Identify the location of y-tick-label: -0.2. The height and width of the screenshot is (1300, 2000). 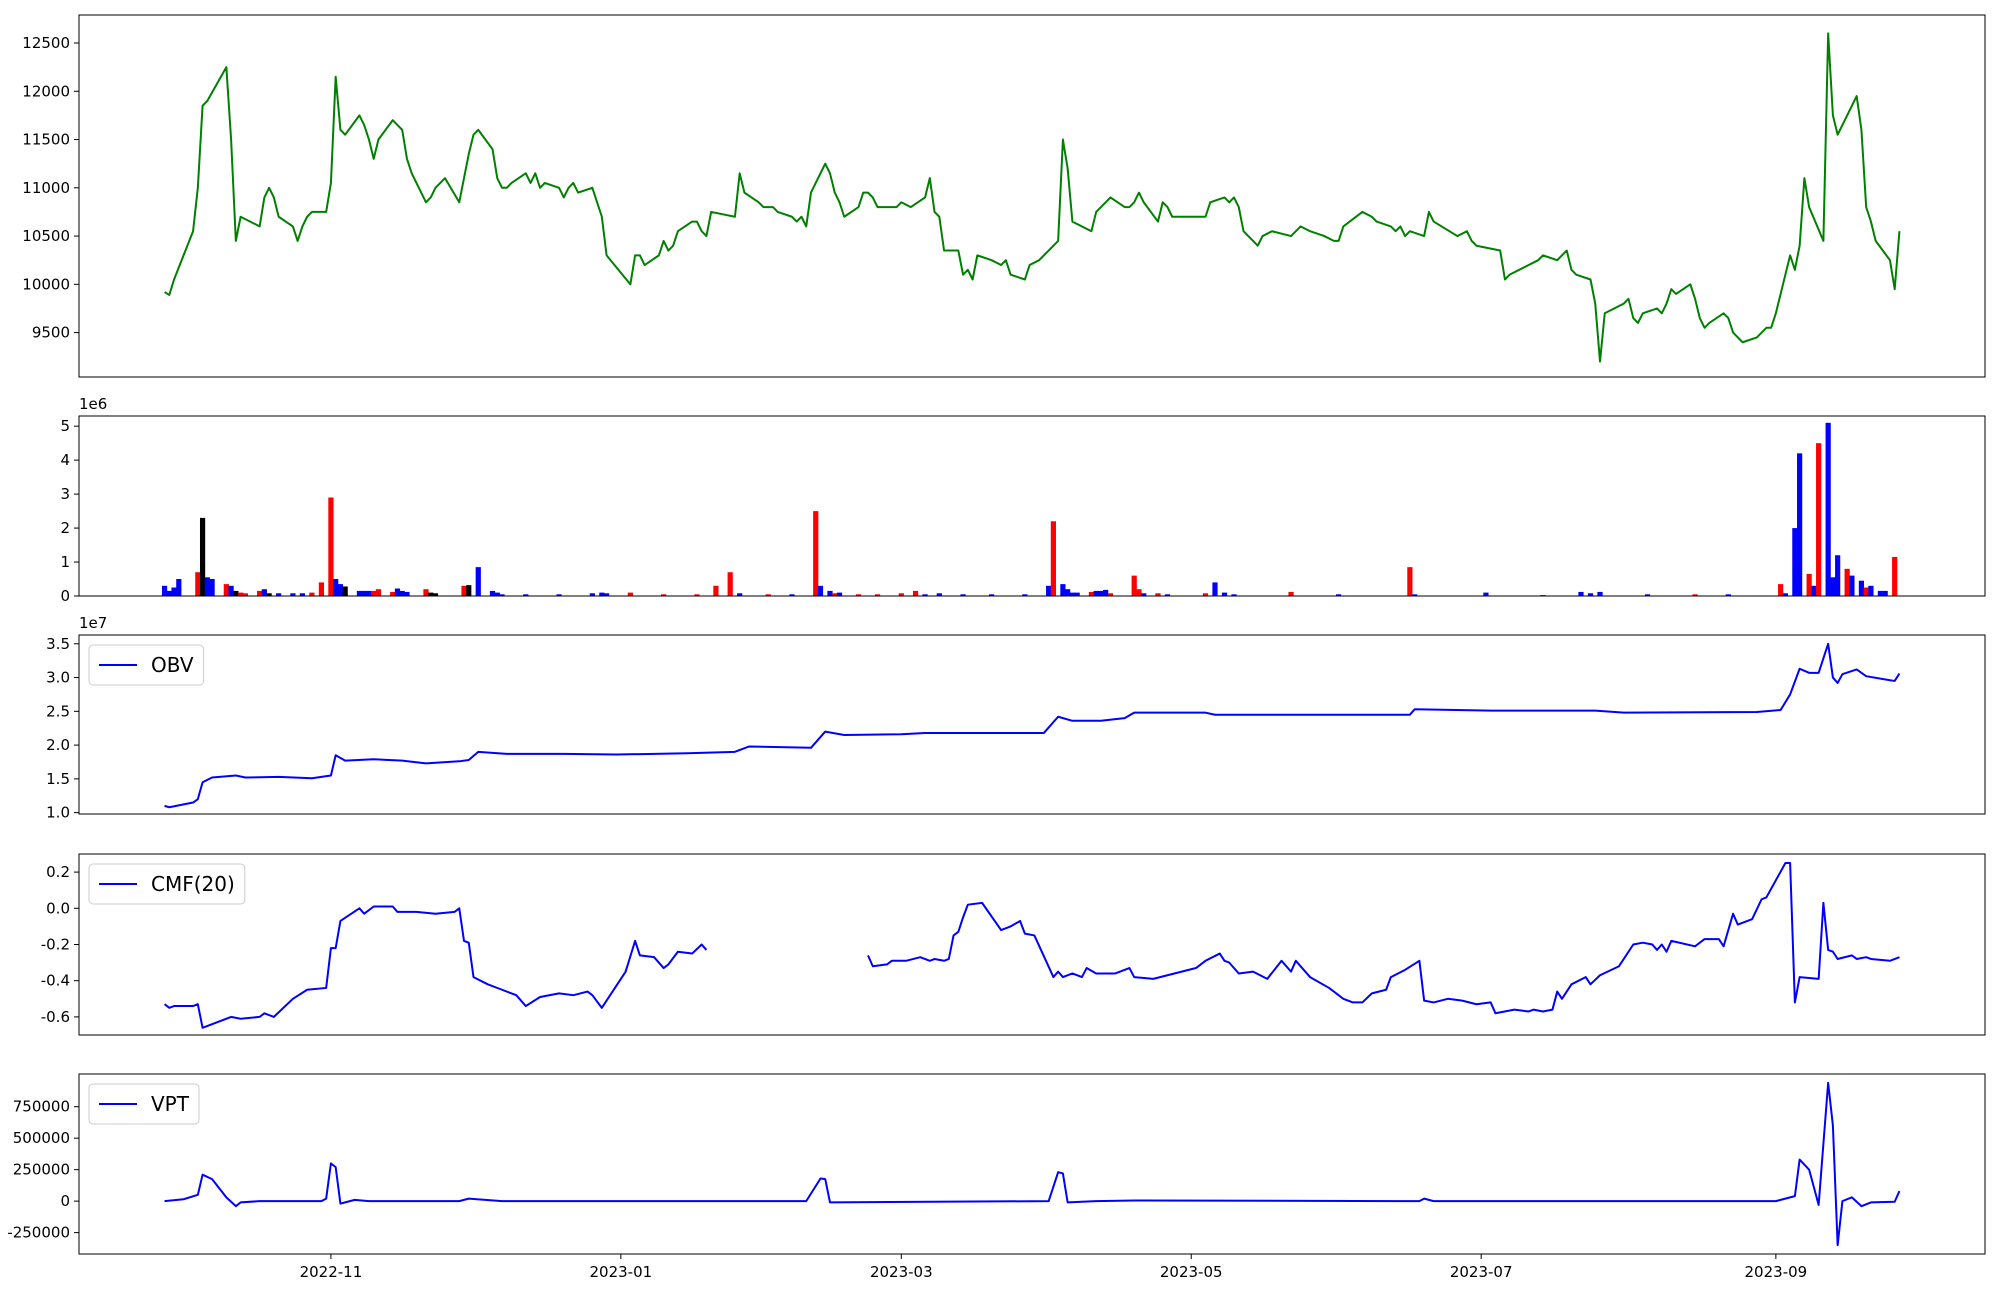
(55, 945).